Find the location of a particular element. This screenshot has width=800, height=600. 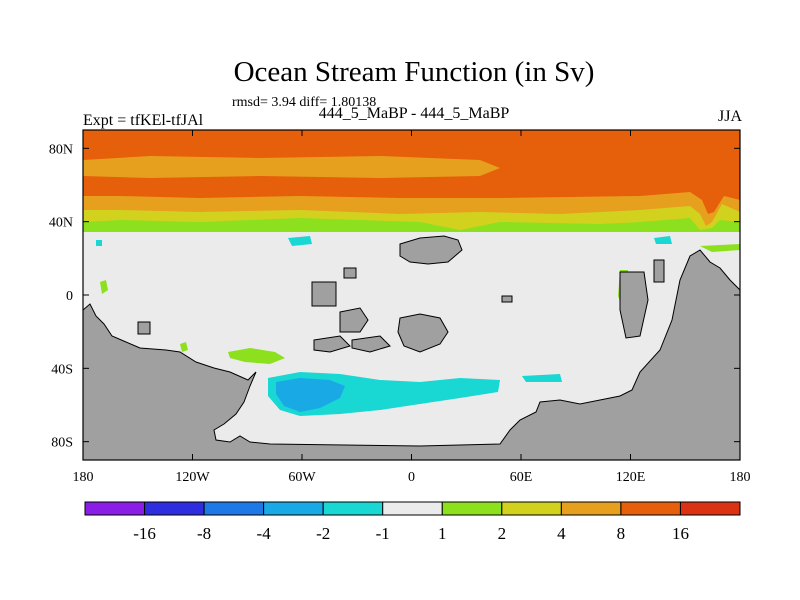

x-tick-label: 60E is located at coordinates (521, 477).